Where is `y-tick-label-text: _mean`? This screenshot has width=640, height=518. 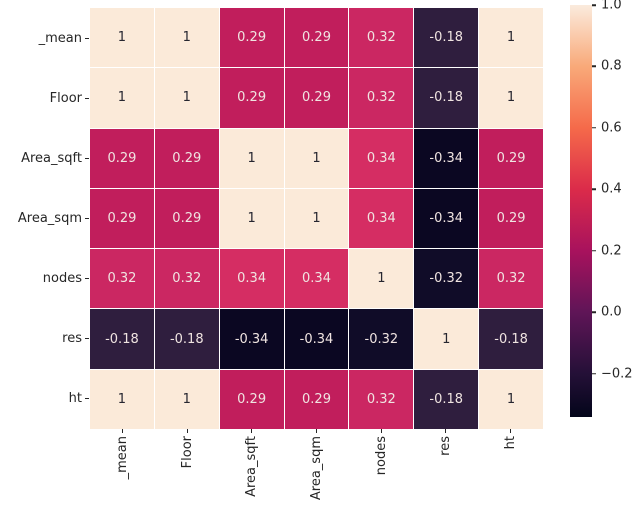
y-tick-label-text: _mean is located at coordinates (60, 38).